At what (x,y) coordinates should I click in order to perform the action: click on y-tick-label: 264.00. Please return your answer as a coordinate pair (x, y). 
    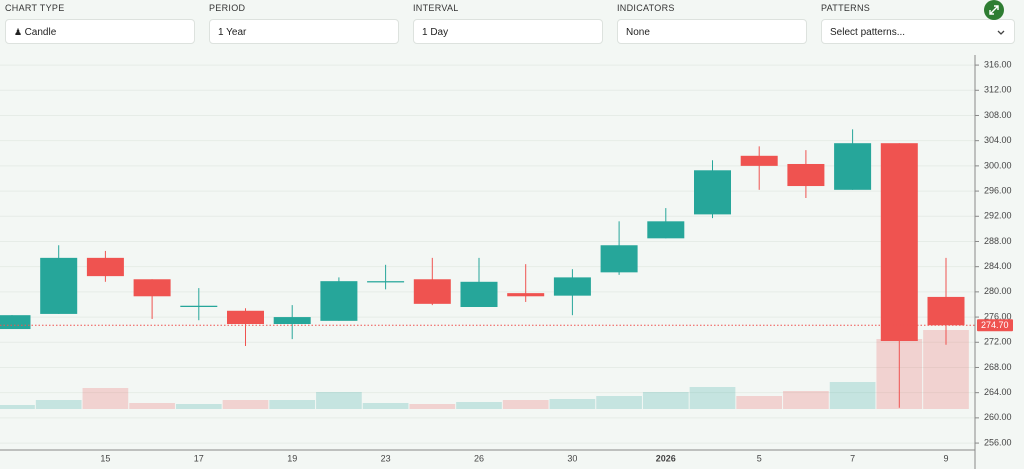
    Looking at the image, I should click on (998, 392).